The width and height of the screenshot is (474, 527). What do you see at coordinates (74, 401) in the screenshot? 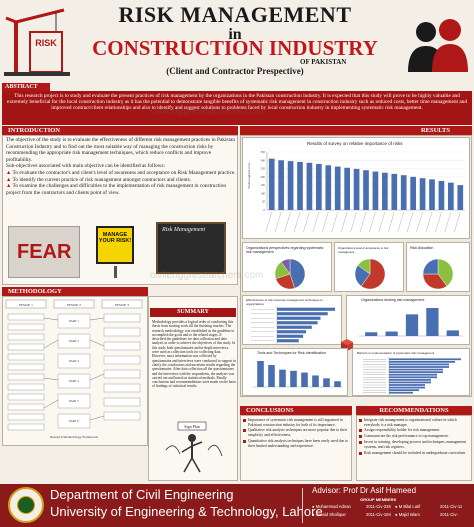
I see `flow-step: PART 5` at bounding box center [74, 401].